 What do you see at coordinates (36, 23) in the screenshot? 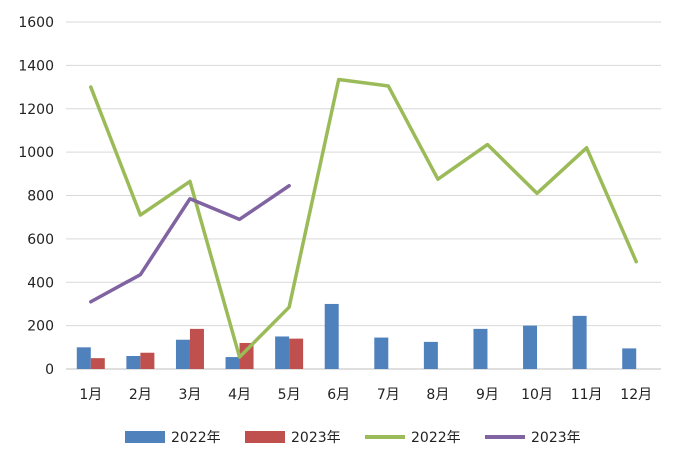
I see `y-tick-label: 1600` at bounding box center [36, 23].